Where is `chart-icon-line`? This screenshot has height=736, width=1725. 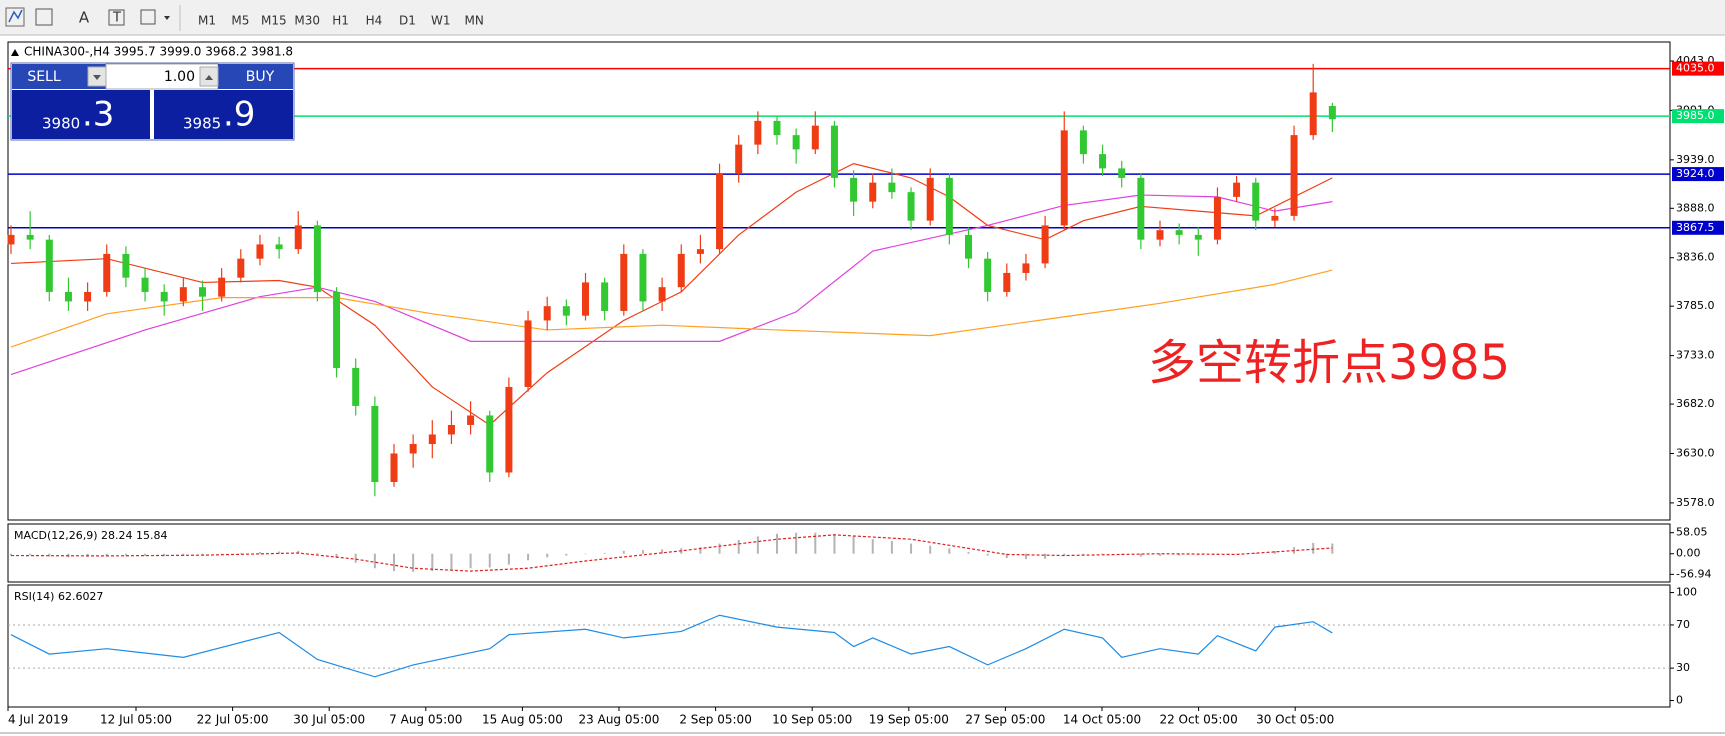 chart-icon-line is located at coordinates (15, 16).